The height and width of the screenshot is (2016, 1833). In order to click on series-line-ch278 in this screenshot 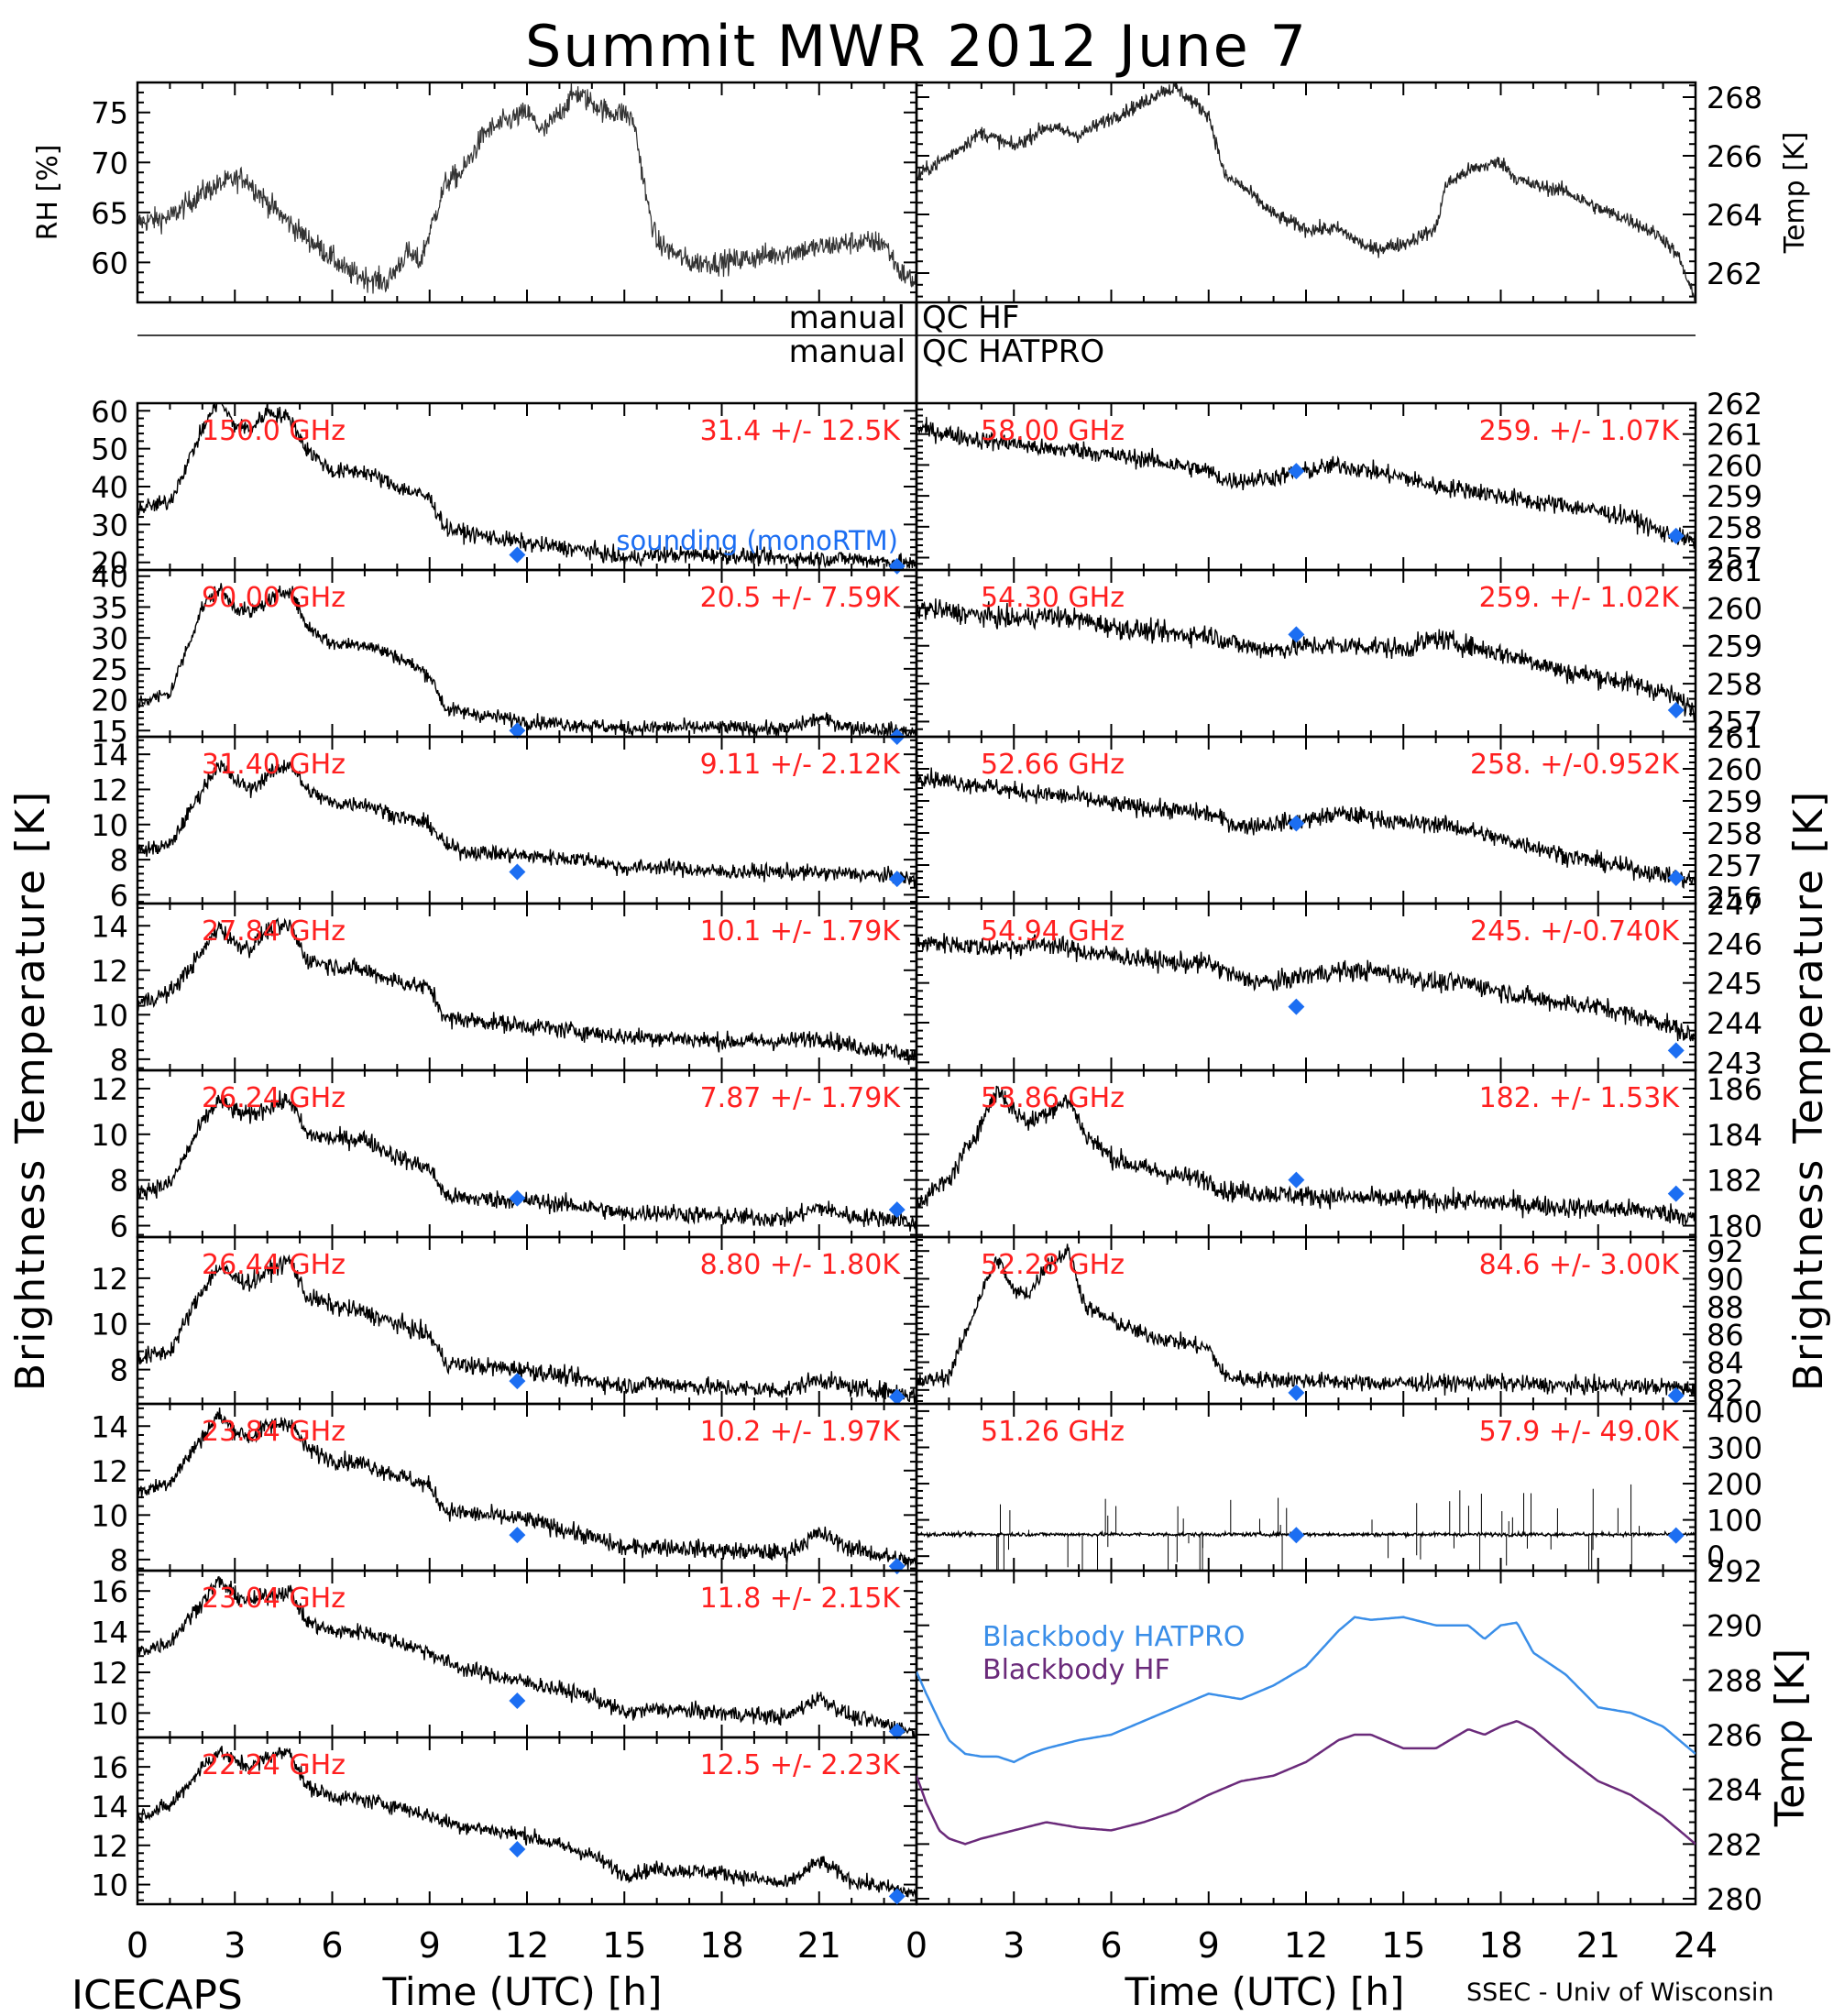, I will do `click(526, 990)`.